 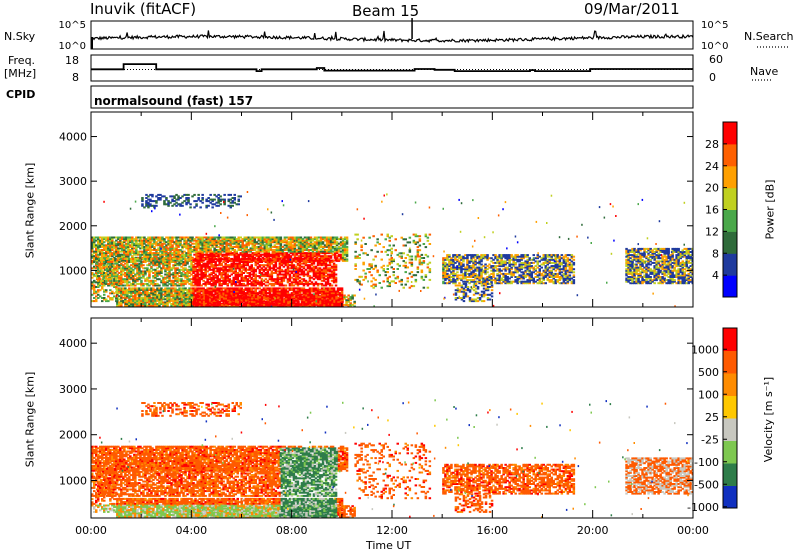 What do you see at coordinates (73, 480) in the screenshot?
I see `velocity-panel-ytick-label: 1000` at bounding box center [73, 480].